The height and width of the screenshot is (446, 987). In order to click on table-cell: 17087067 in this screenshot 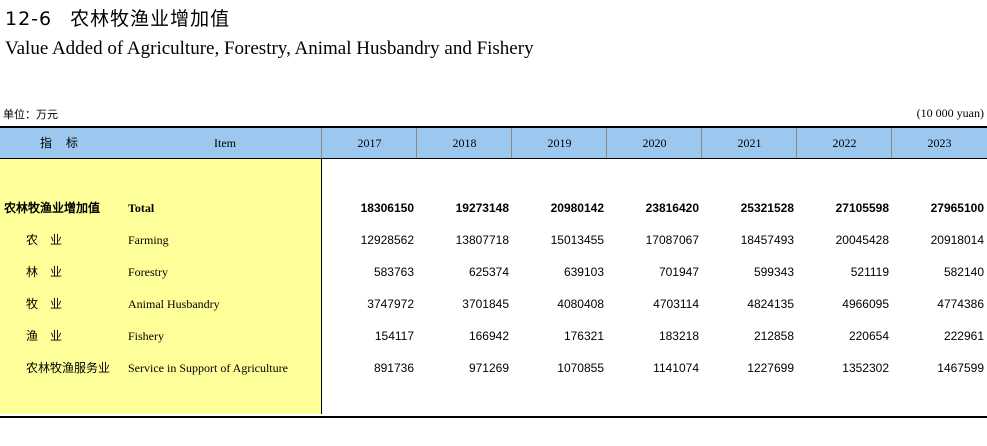, I will do `click(672, 240)`.